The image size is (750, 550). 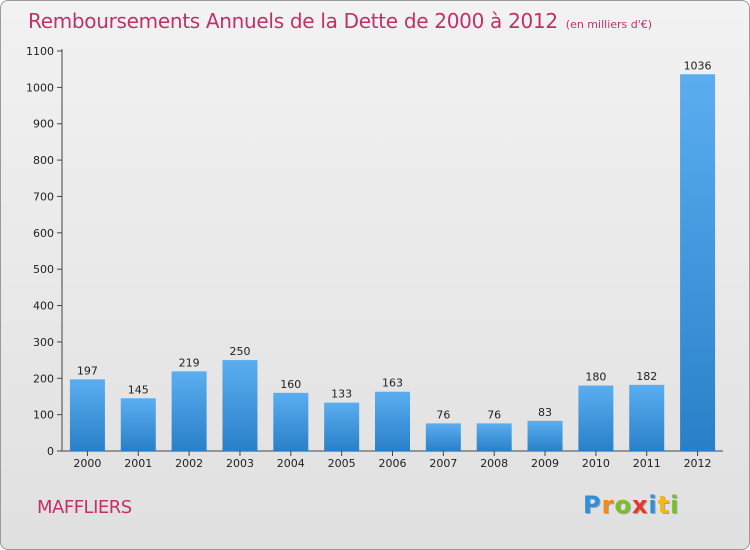 What do you see at coordinates (595, 377) in the screenshot?
I see `value-label-2010: 180` at bounding box center [595, 377].